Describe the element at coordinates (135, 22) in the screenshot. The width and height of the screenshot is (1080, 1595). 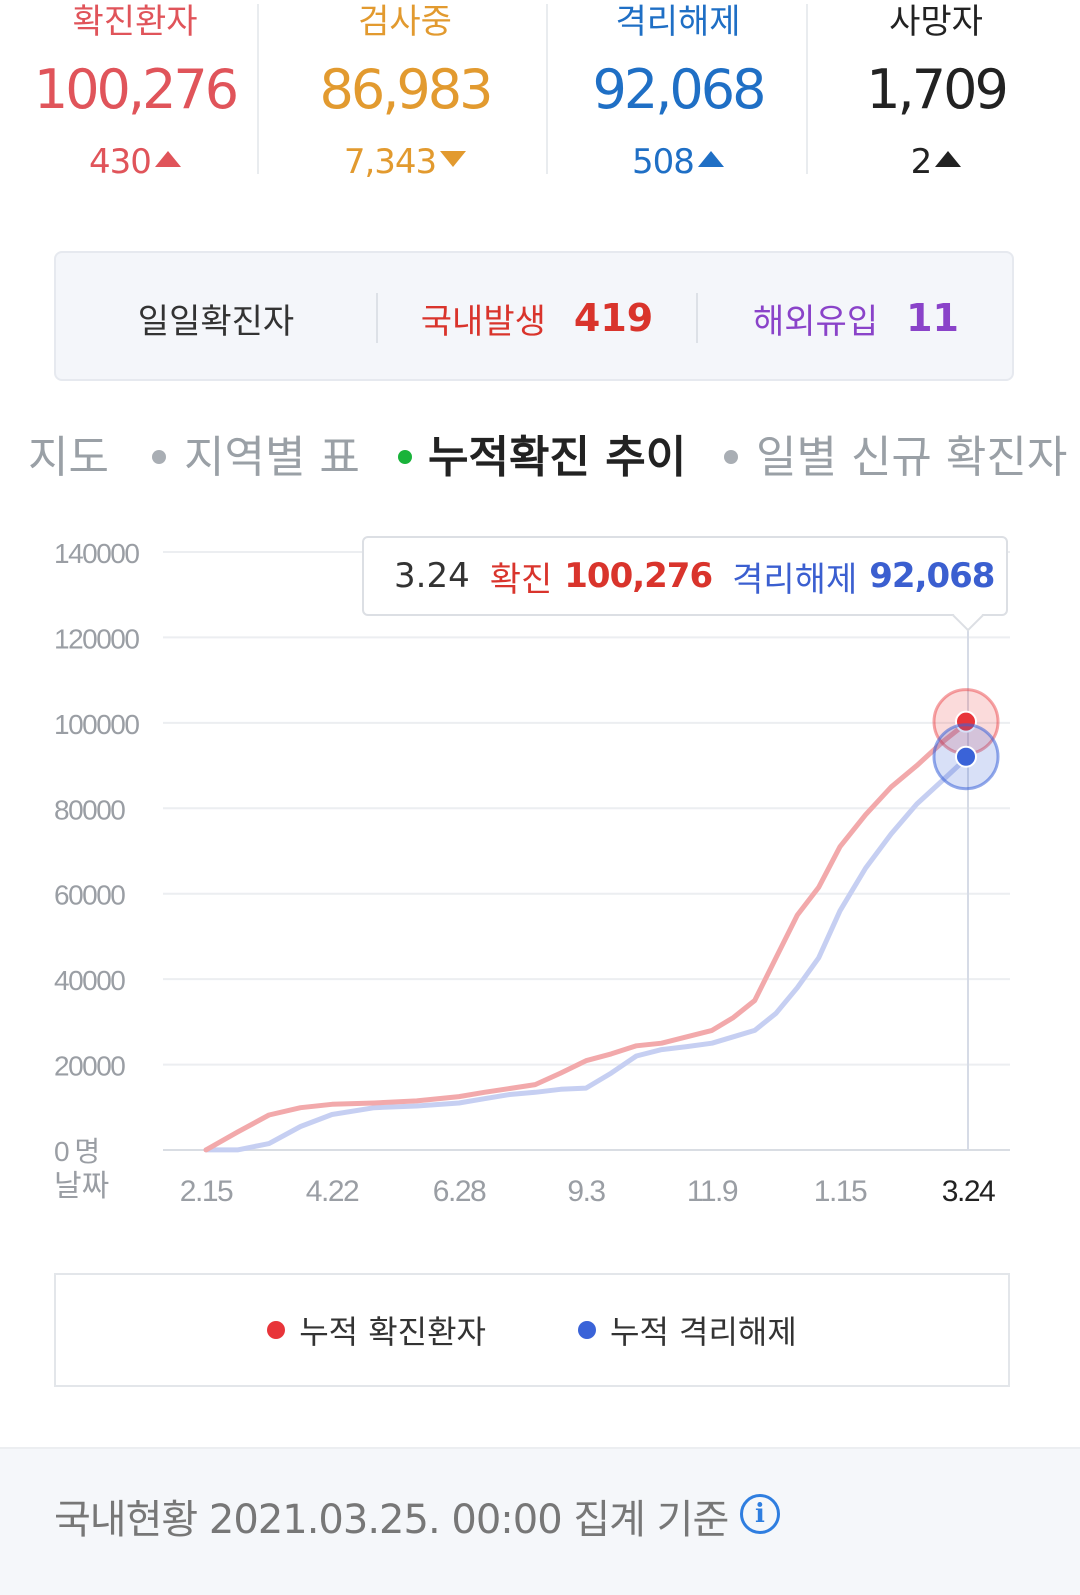
I see `stat-confirmed-label: 확진환자` at that location.